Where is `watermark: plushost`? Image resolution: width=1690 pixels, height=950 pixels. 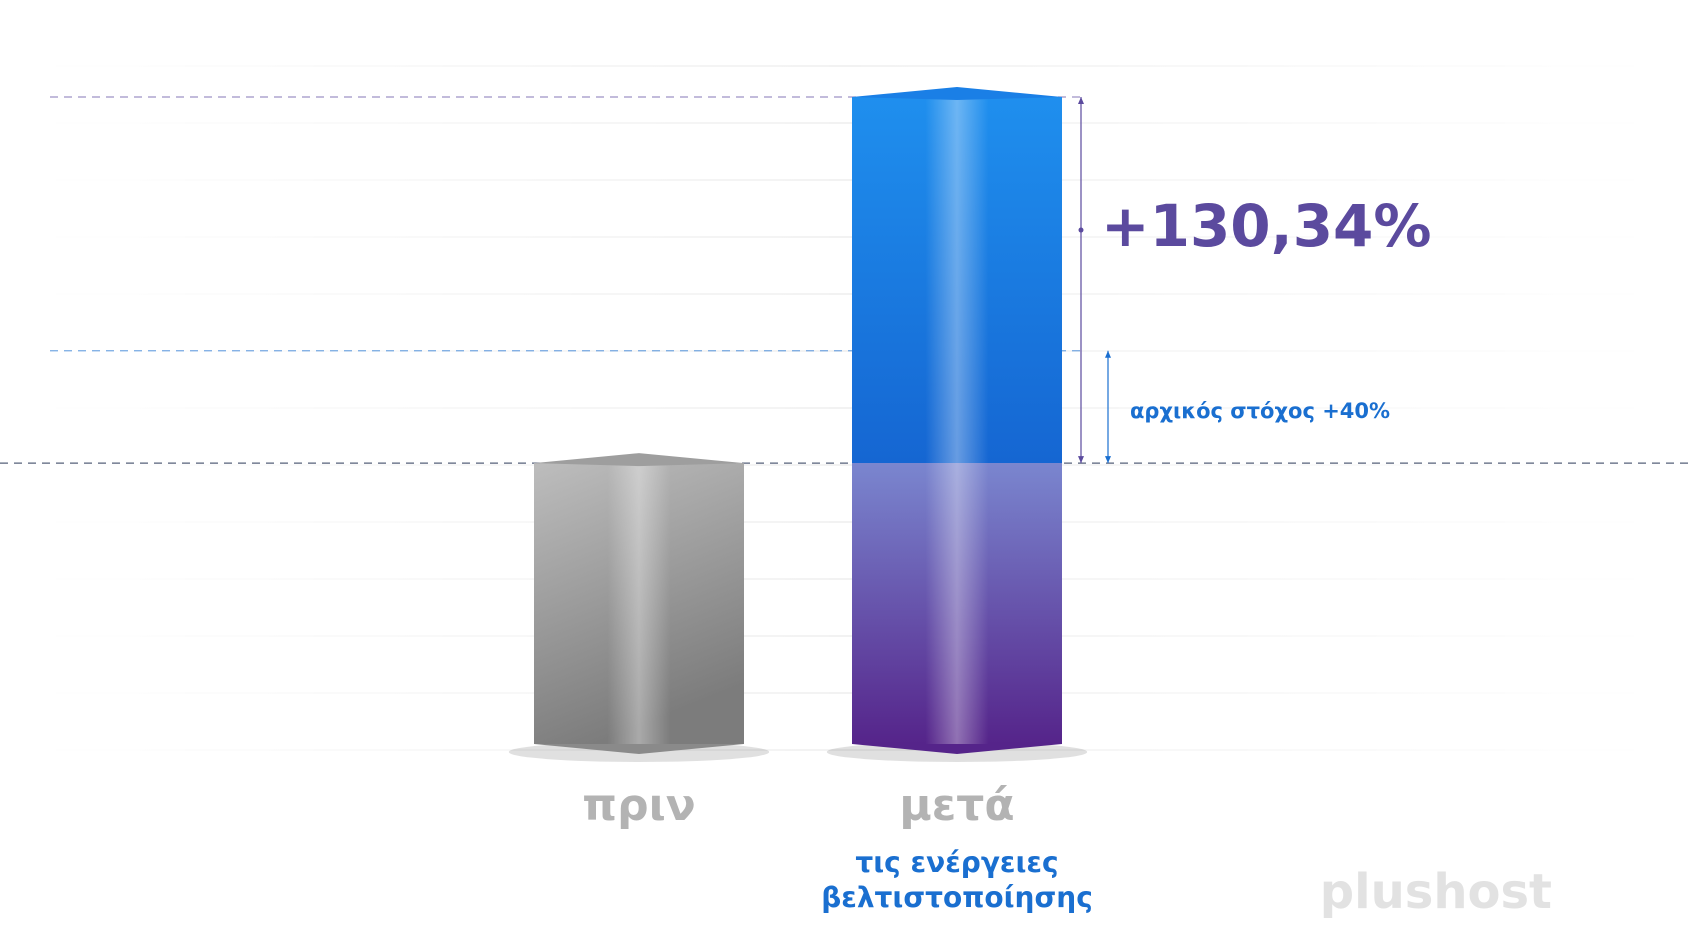
watermark: plushost is located at coordinates (1436, 892).